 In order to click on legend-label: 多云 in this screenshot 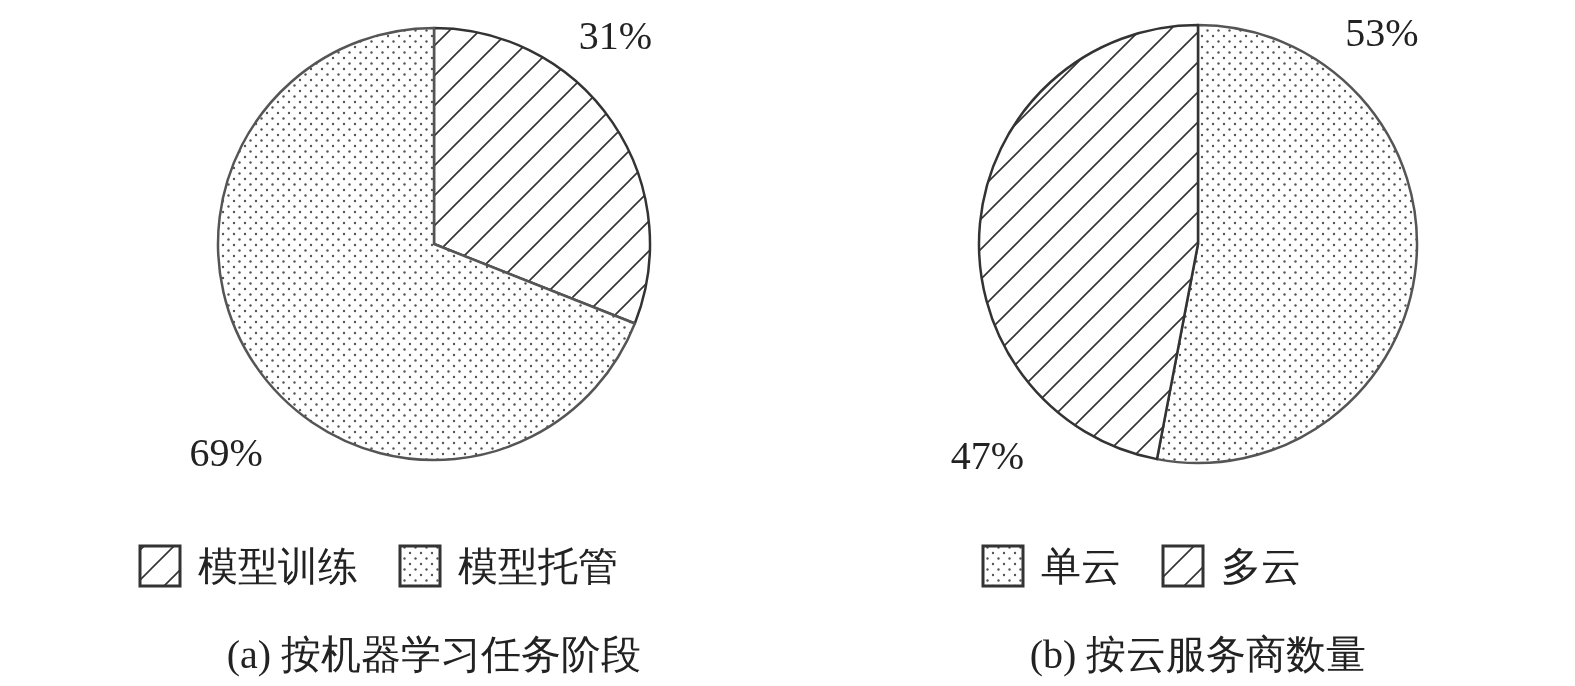, I will do `click(1261, 566)`.